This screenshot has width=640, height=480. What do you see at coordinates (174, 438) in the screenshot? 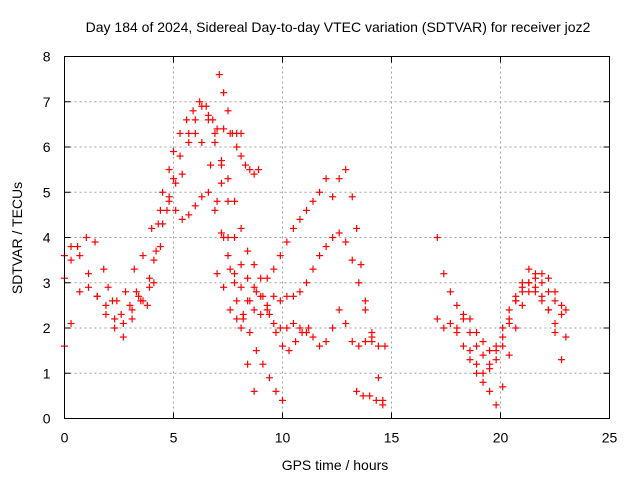
I see `x-tick-label: 5` at bounding box center [174, 438].